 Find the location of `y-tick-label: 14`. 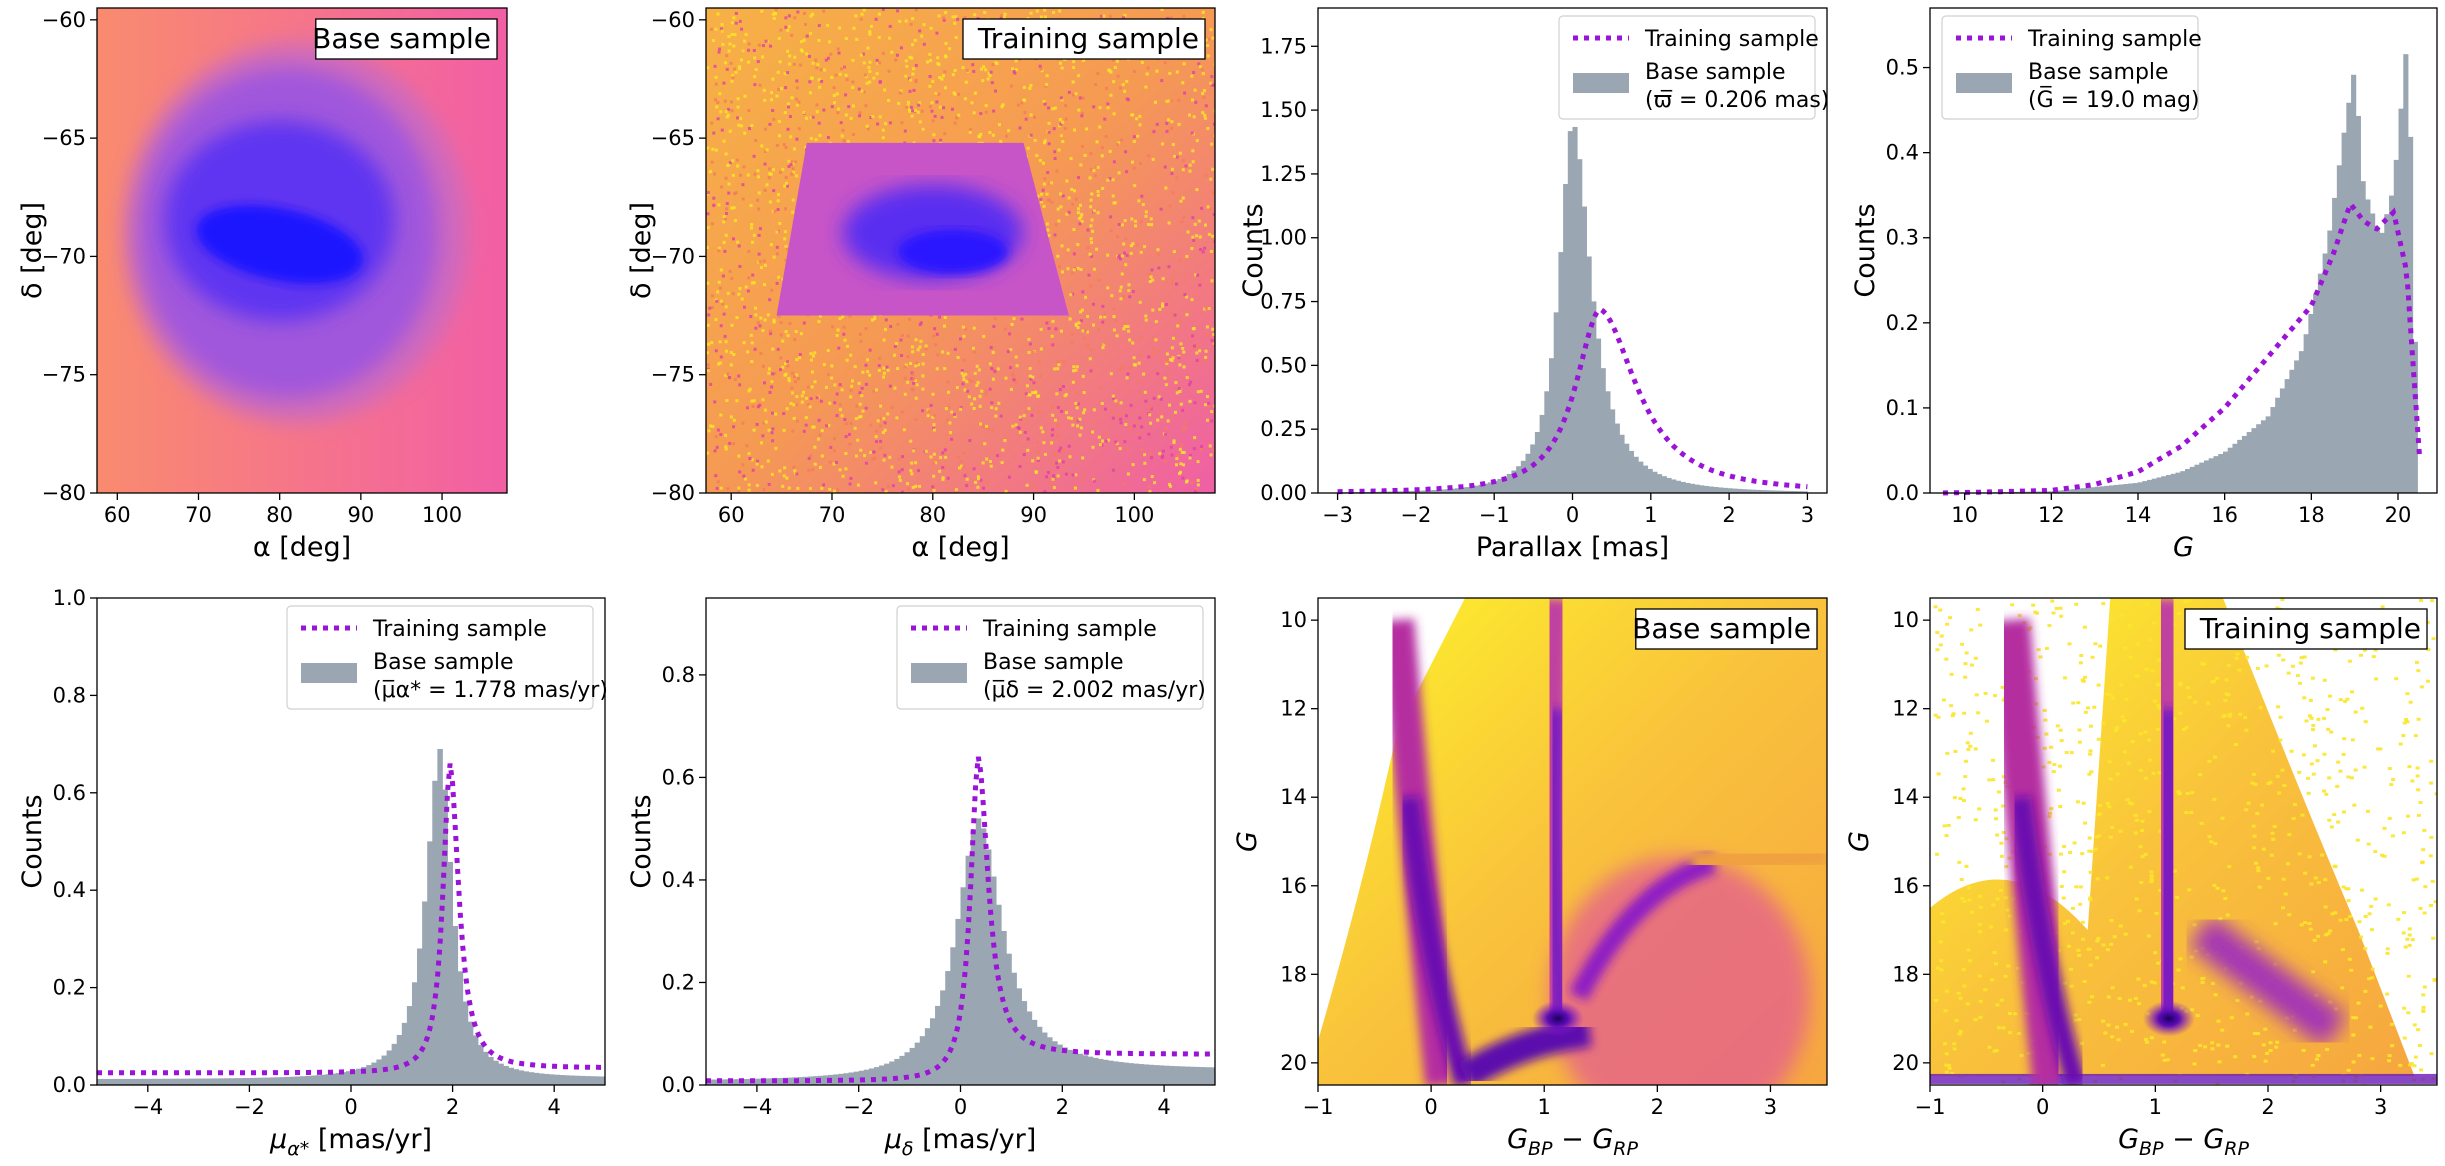

y-tick-label: 14 is located at coordinates (1293, 797).